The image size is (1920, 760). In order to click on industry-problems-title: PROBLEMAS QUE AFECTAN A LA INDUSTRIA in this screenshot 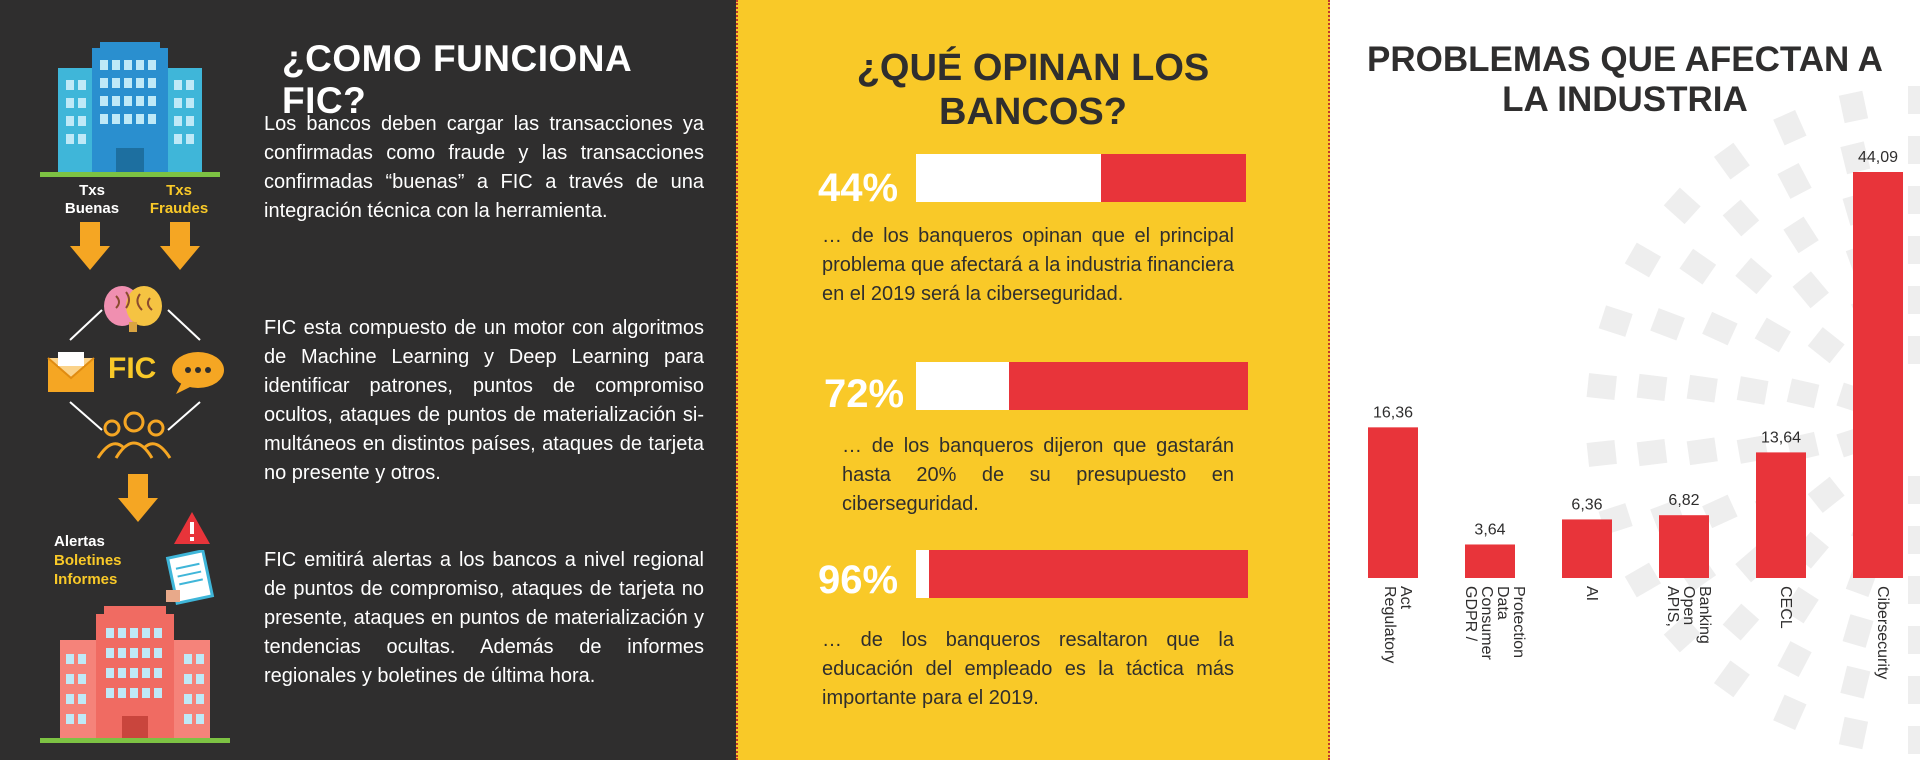, I will do `click(1625, 80)`.